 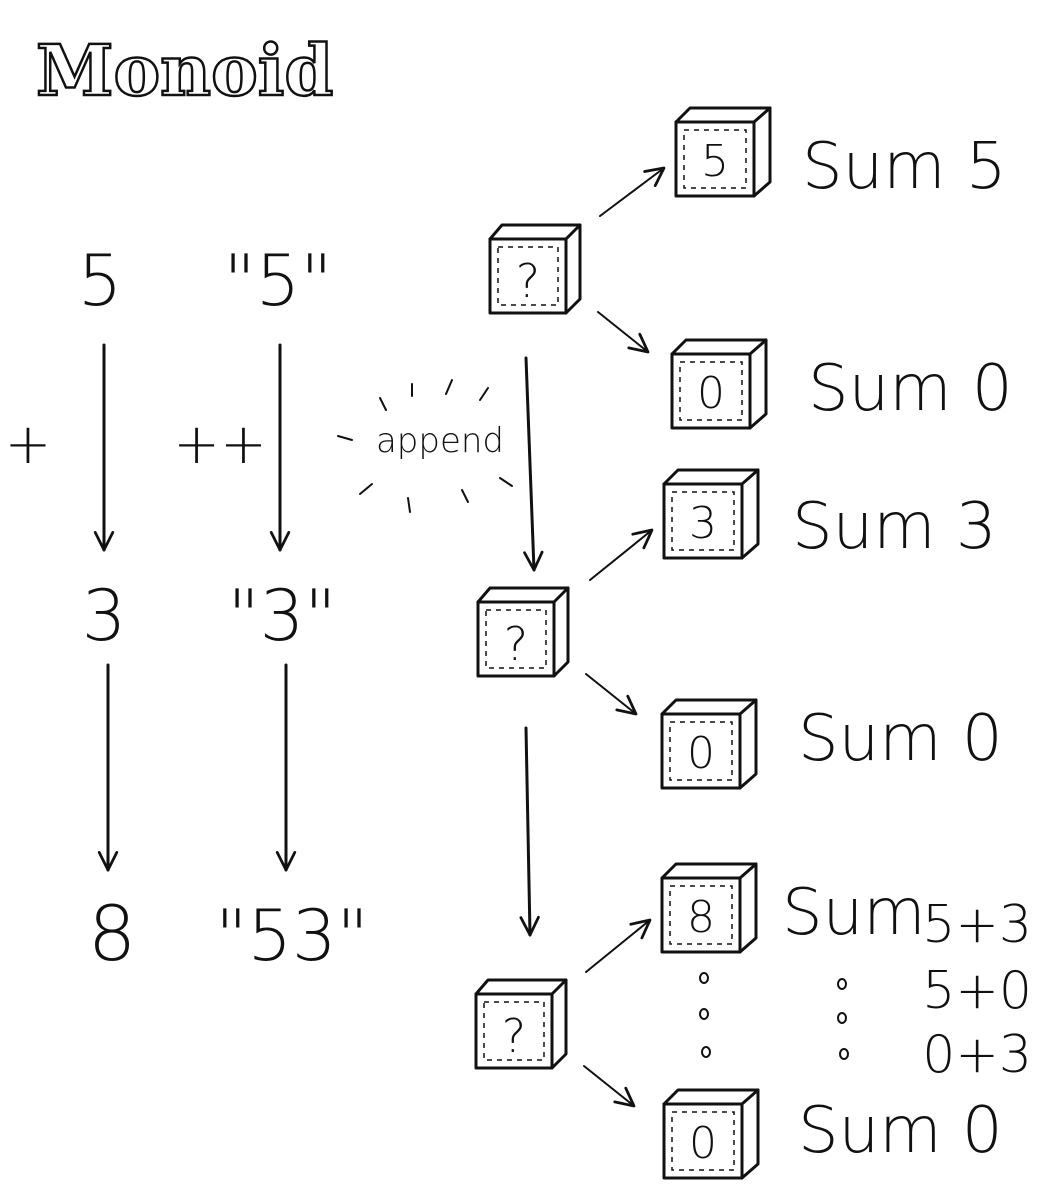 What do you see at coordinates (900, 1131) in the screenshot?
I see `sum-0-c-label: Sum 0` at bounding box center [900, 1131].